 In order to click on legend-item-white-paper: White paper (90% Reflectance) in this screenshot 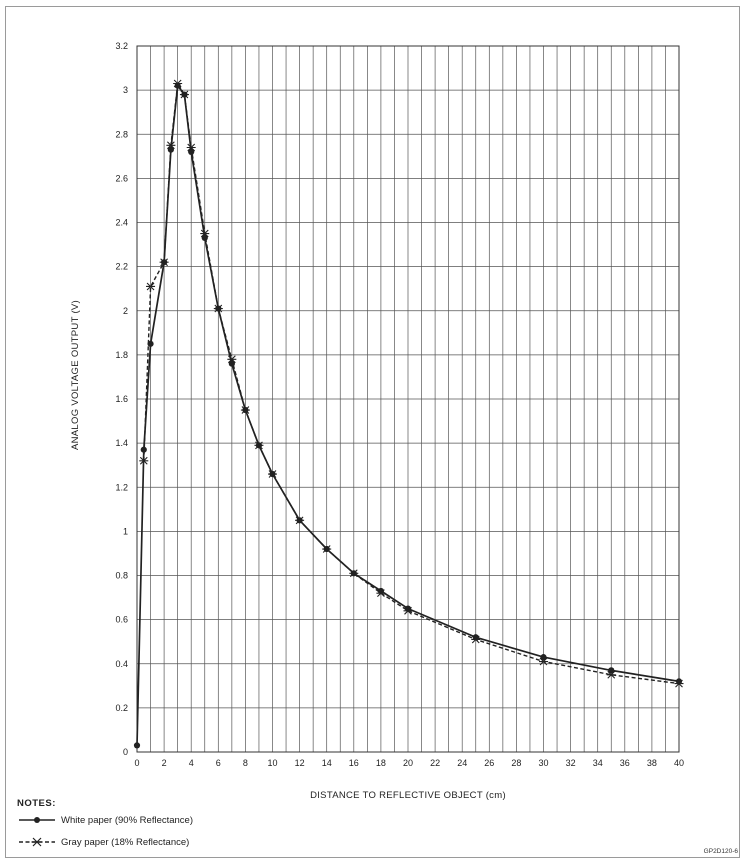, I will do `click(105, 820)`.